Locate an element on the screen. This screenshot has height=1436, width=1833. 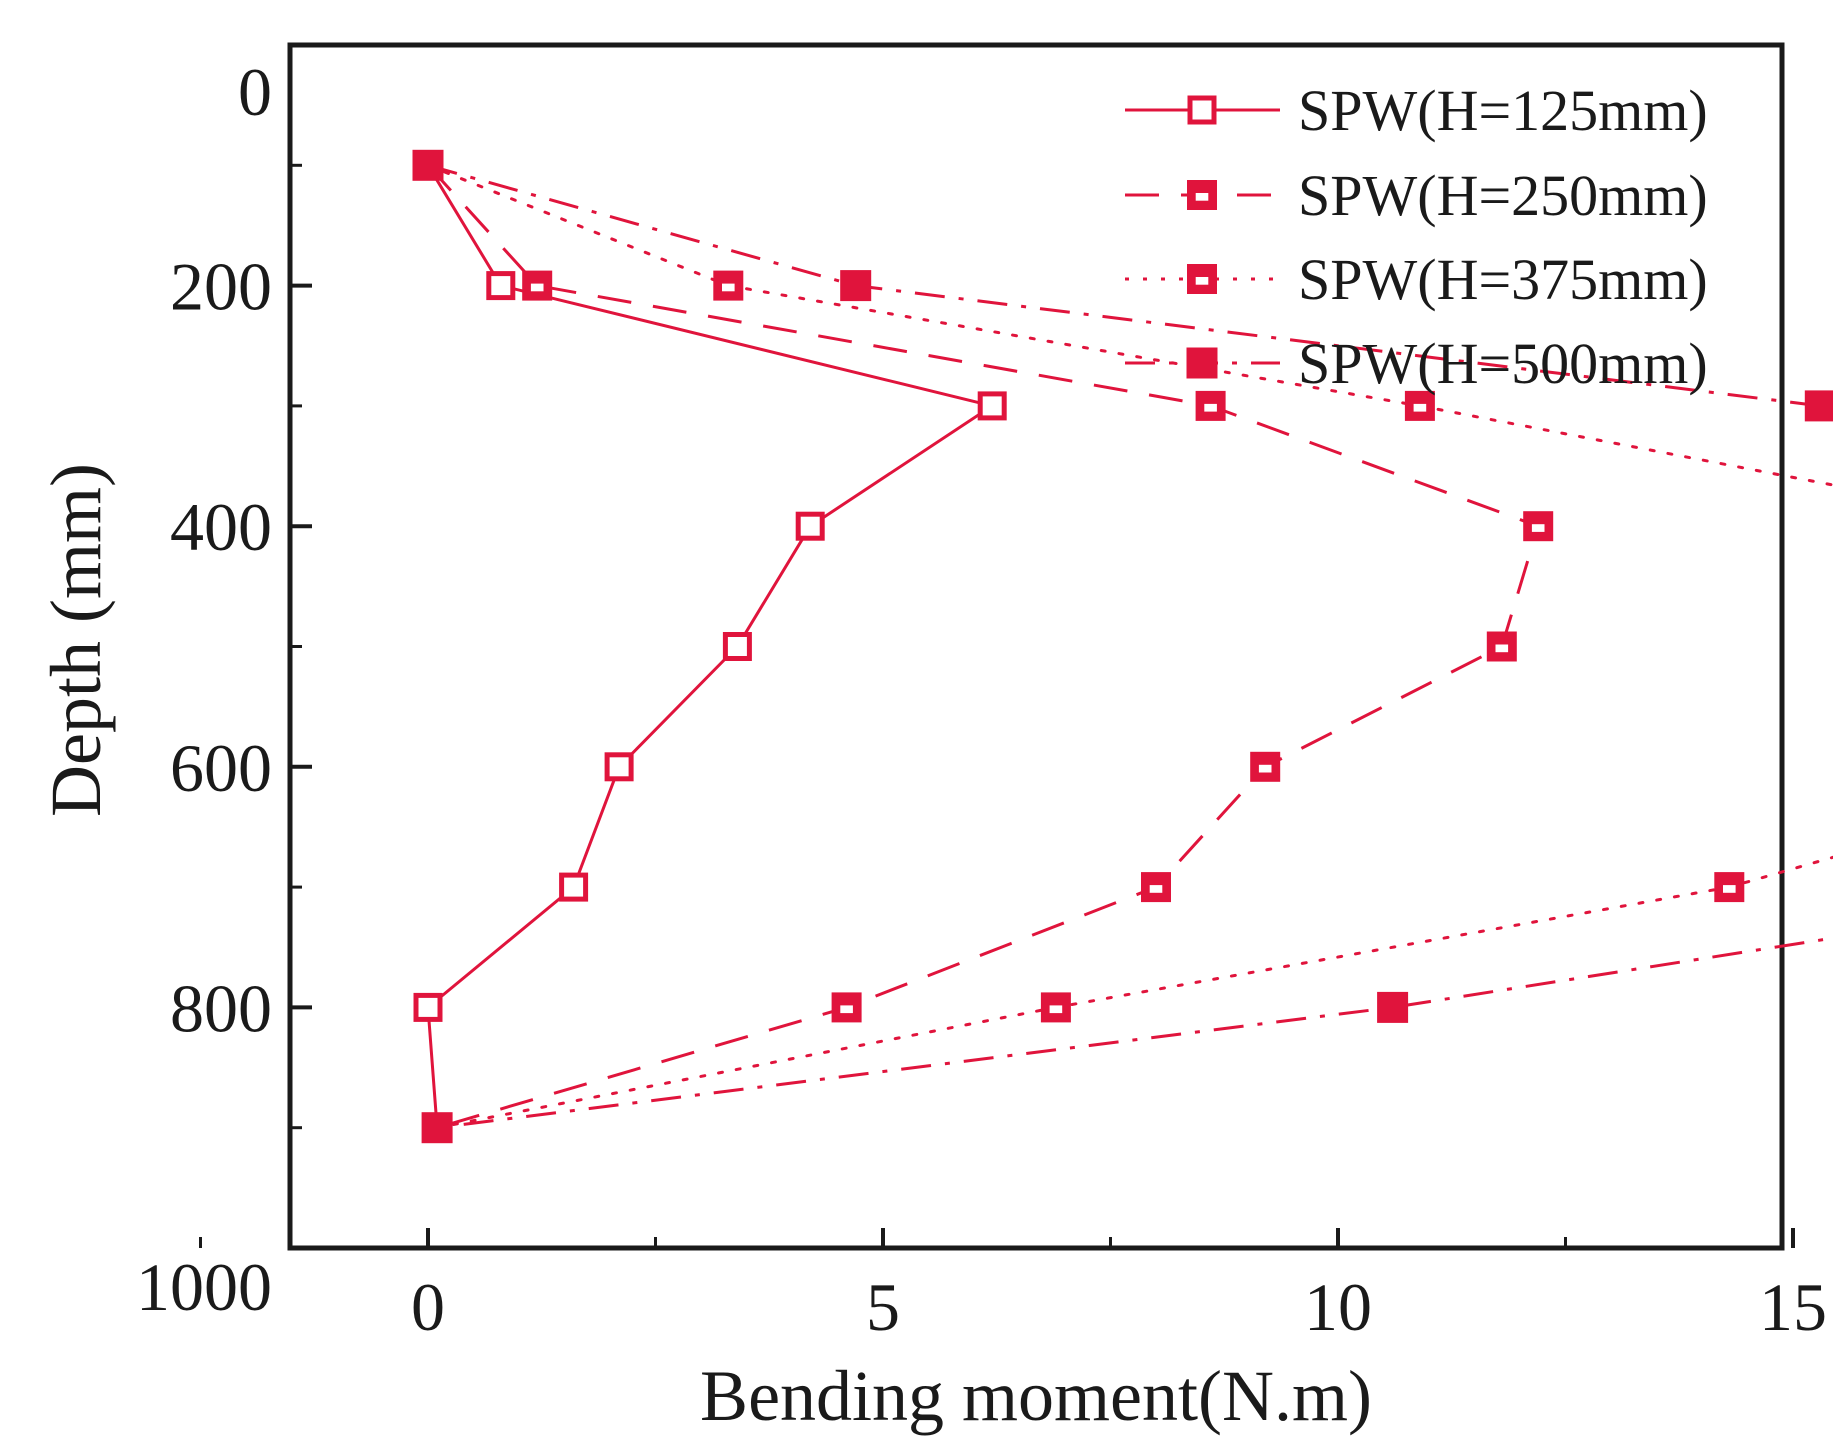
y-tick-label: 600 is located at coordinates (221, 768).